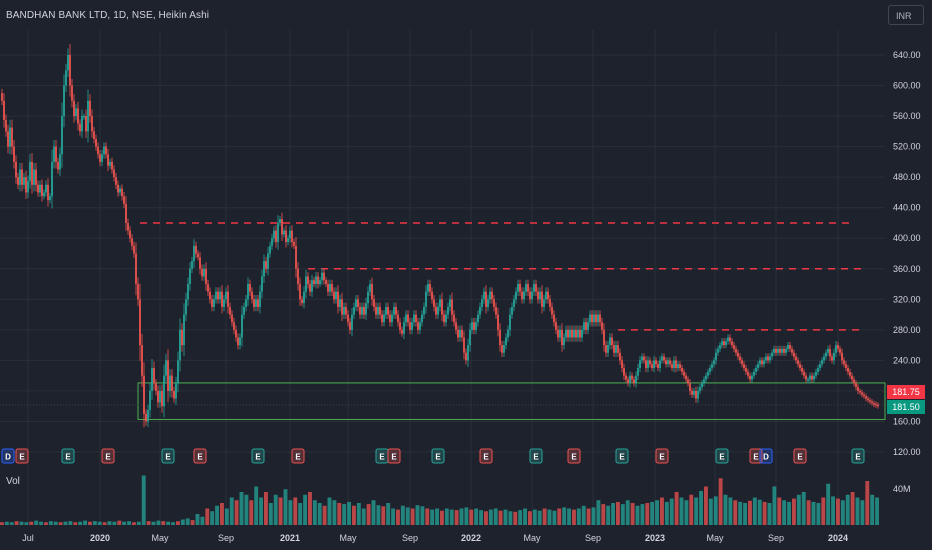  Describe the element at coordinates (906, 15) in the screenshot. I see `currency-selector: INR` at that location.